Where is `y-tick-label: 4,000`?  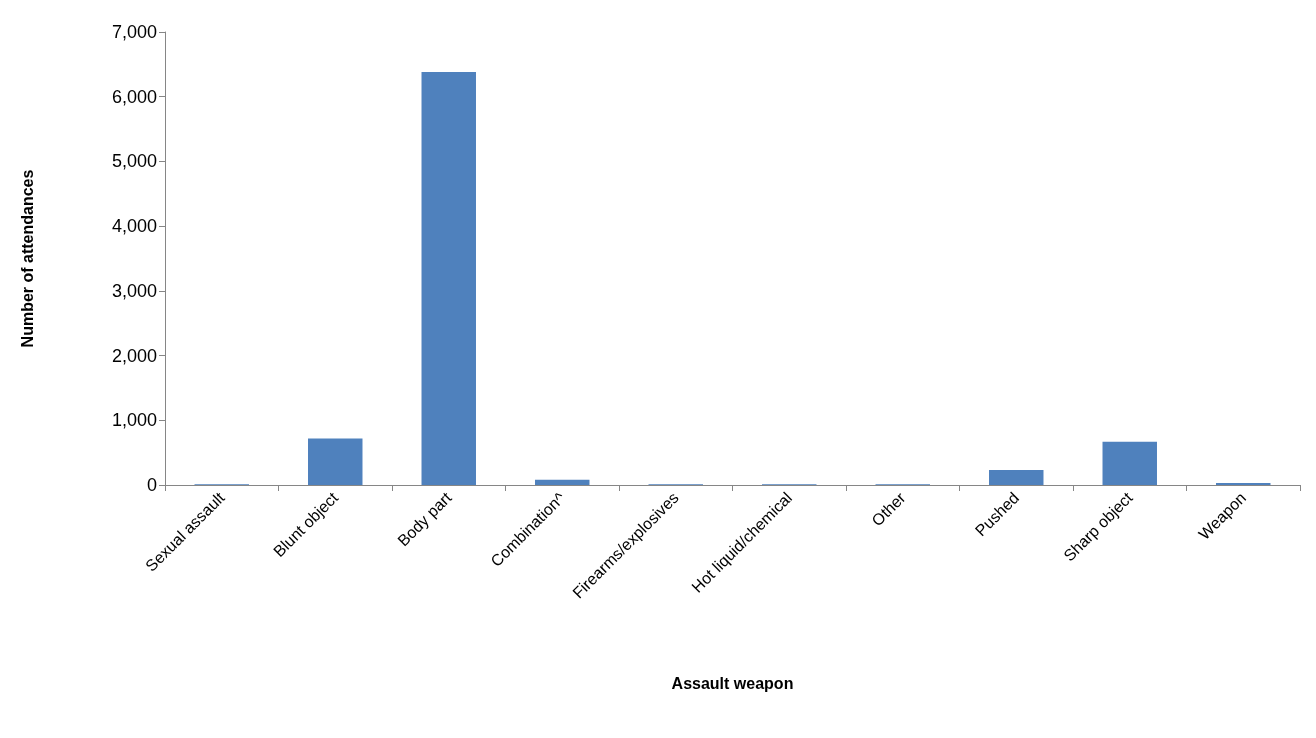 y-tick-label: 4,000 is located at coordinates (134, 226).